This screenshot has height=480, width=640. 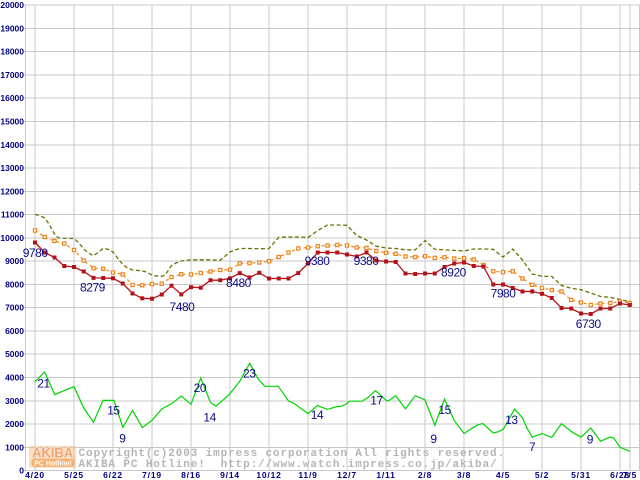 I want to click on svg-text: 6730, so click(x=589, y=324).